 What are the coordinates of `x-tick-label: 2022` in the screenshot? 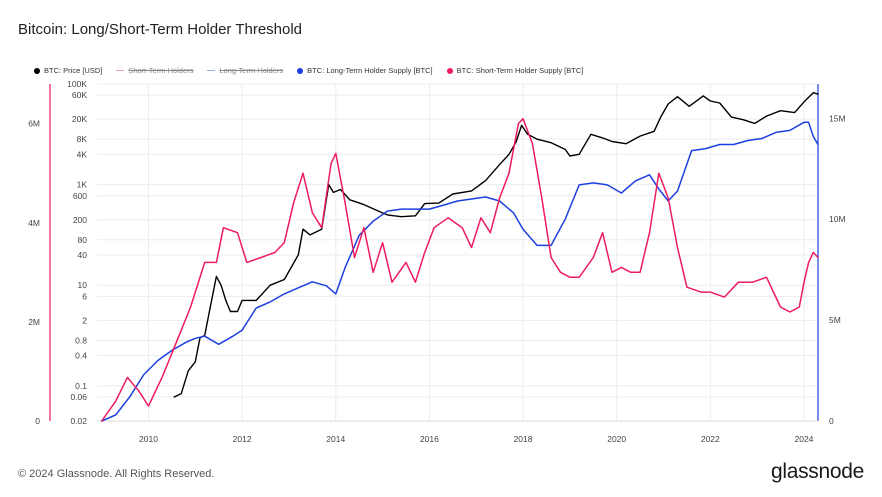 It's located at (710, 439).